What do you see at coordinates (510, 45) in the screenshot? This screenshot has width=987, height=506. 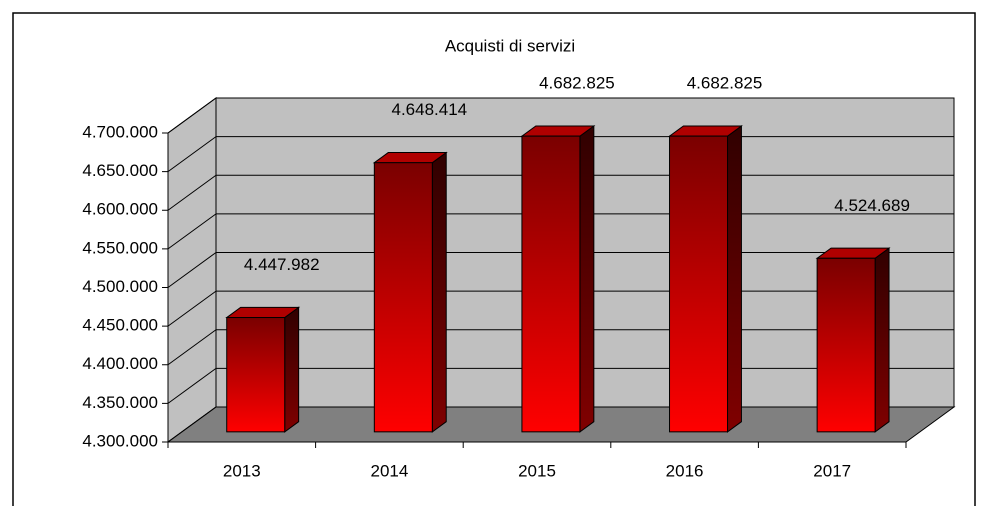 I see `chart-title: Acquisti di servizi` at bounding box center [510, 45].